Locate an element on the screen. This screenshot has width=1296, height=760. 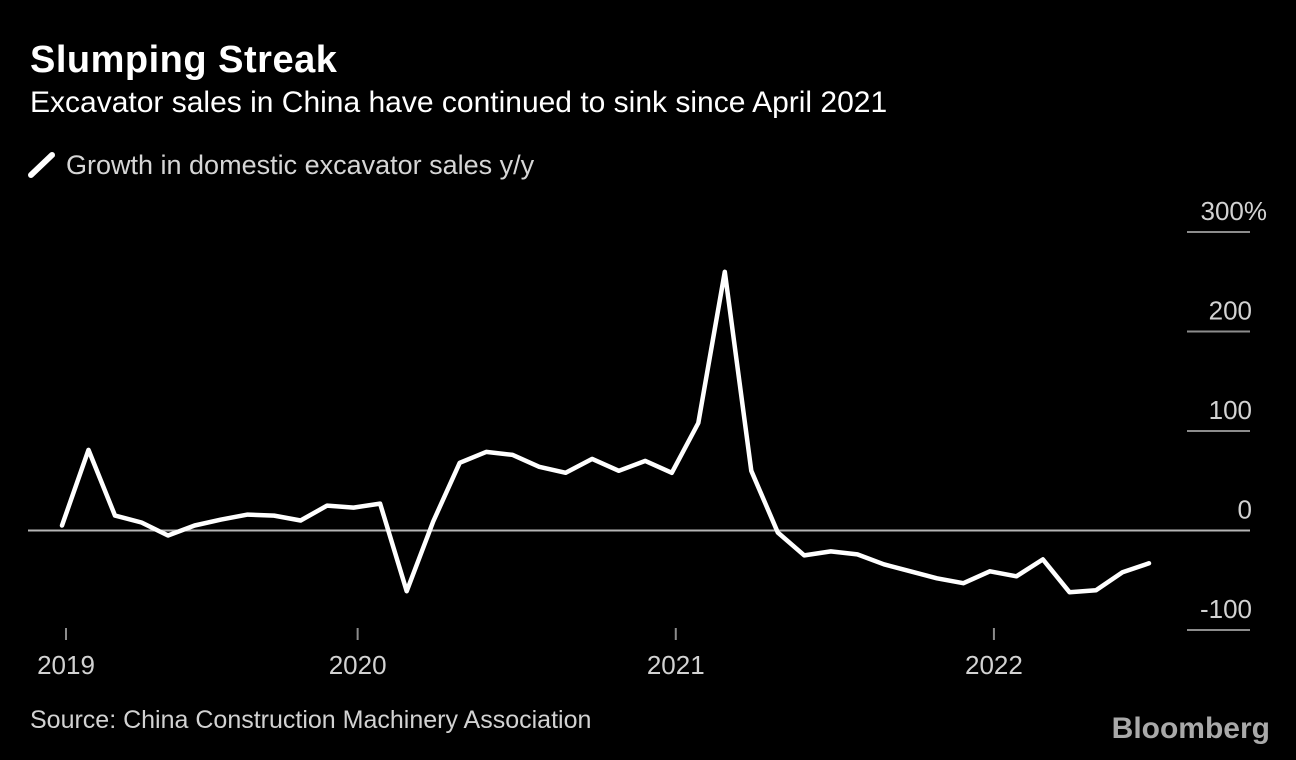
x-axis-tick-label: 2019 is located at coordinates (66, 665).